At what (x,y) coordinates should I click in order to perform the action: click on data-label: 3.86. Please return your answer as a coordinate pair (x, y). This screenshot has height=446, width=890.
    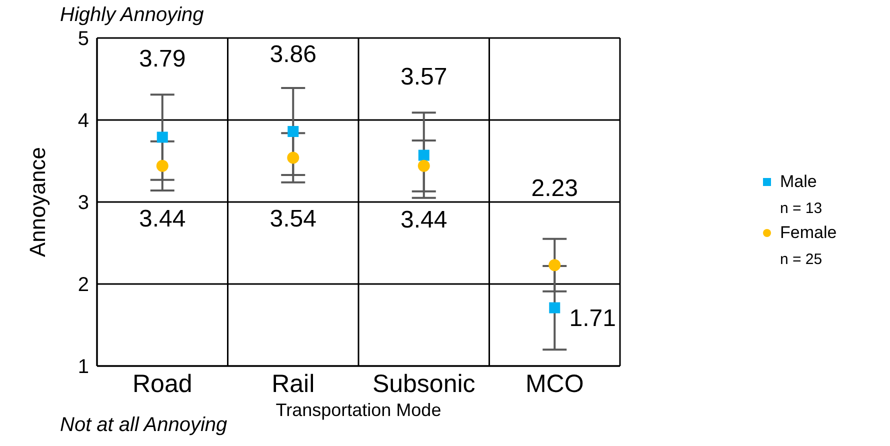
    Looking at the image, I should click on (293, 54).